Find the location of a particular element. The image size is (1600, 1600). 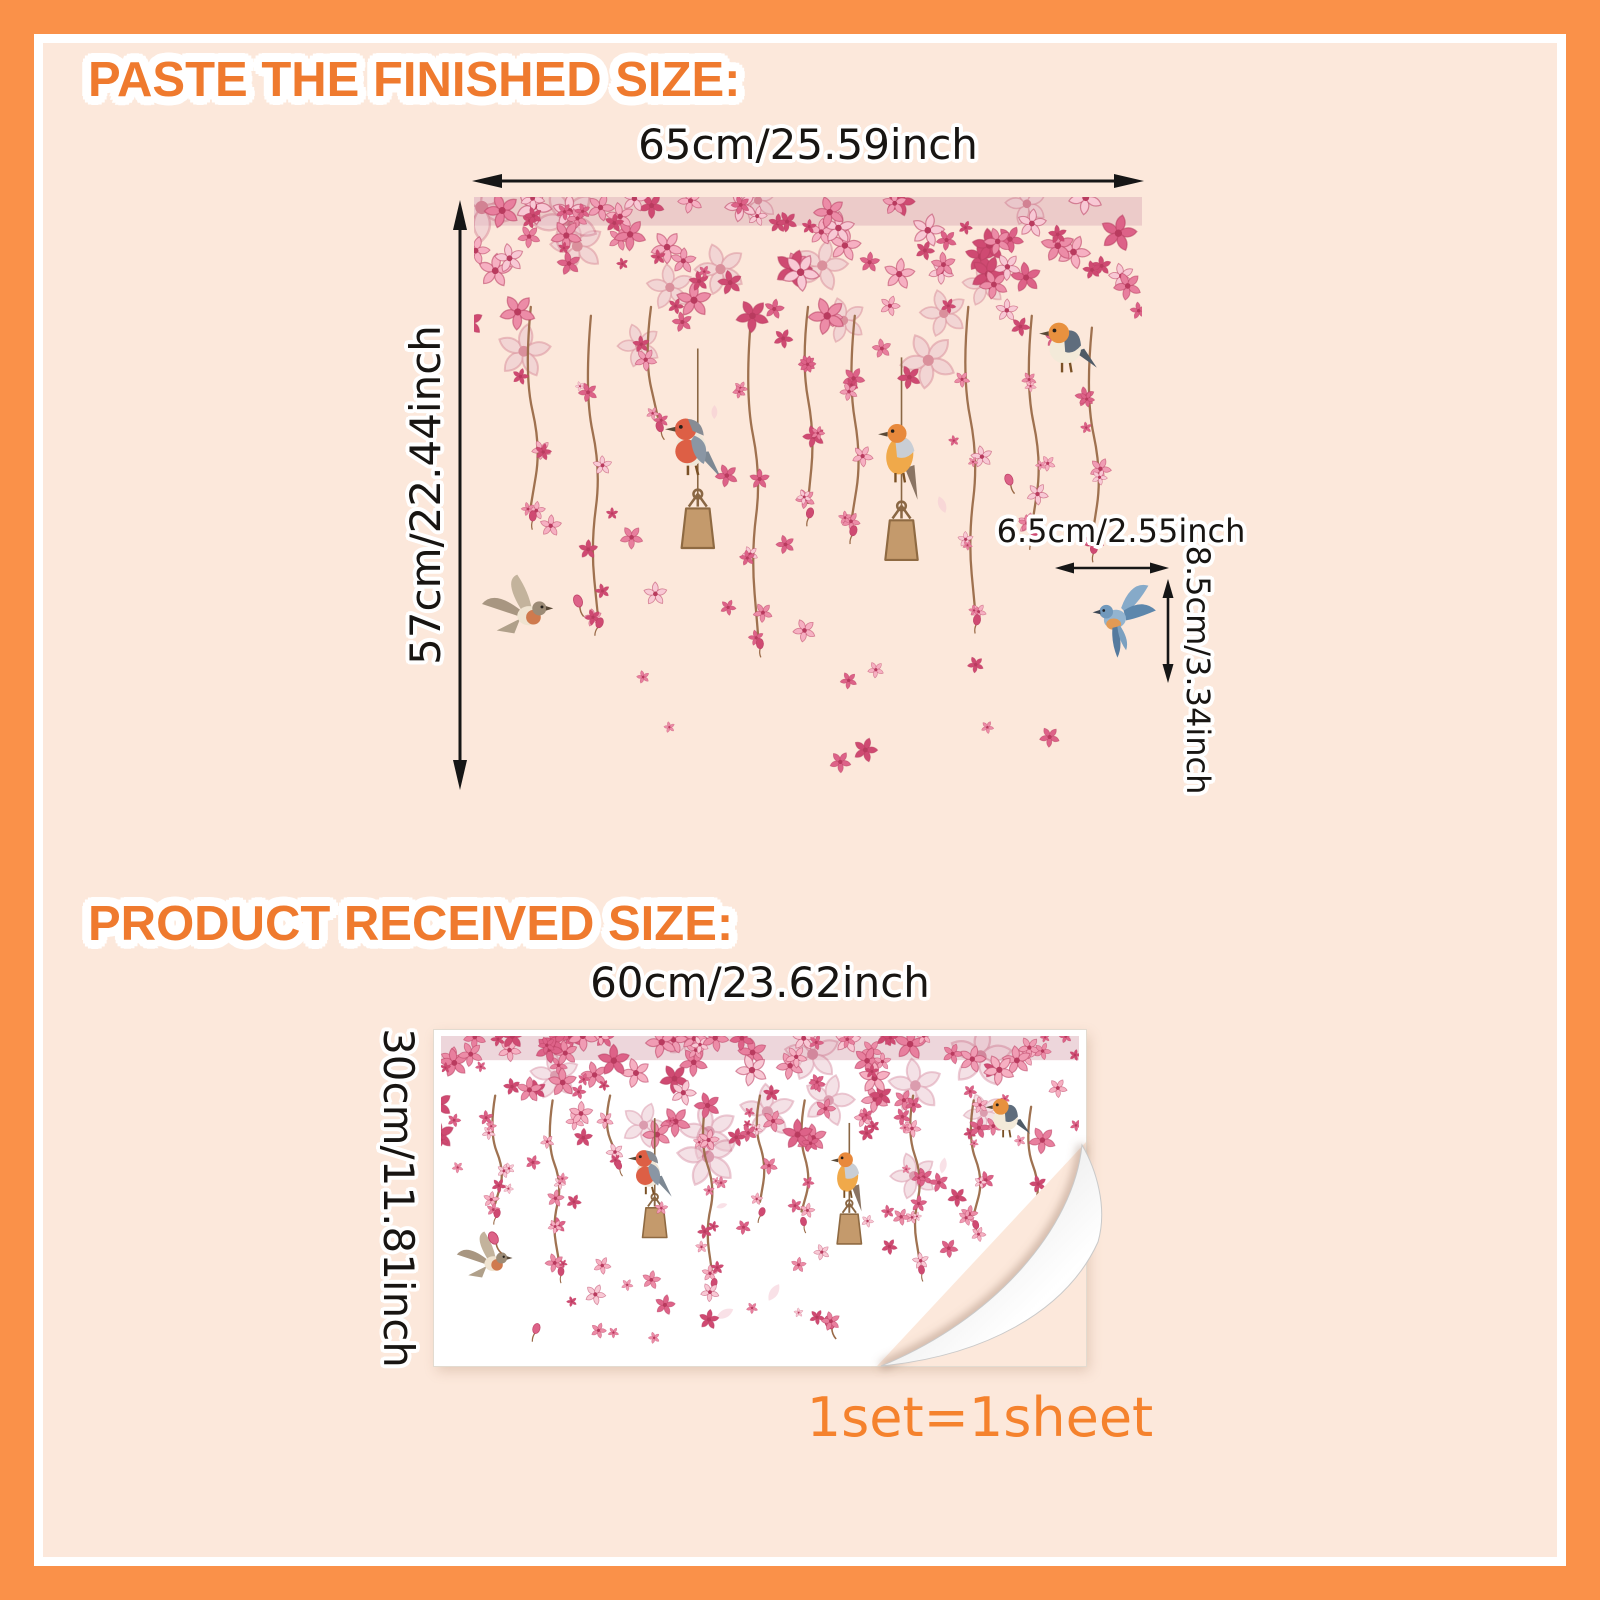

bird-width-arrow is located at coordinates (1112, 568).